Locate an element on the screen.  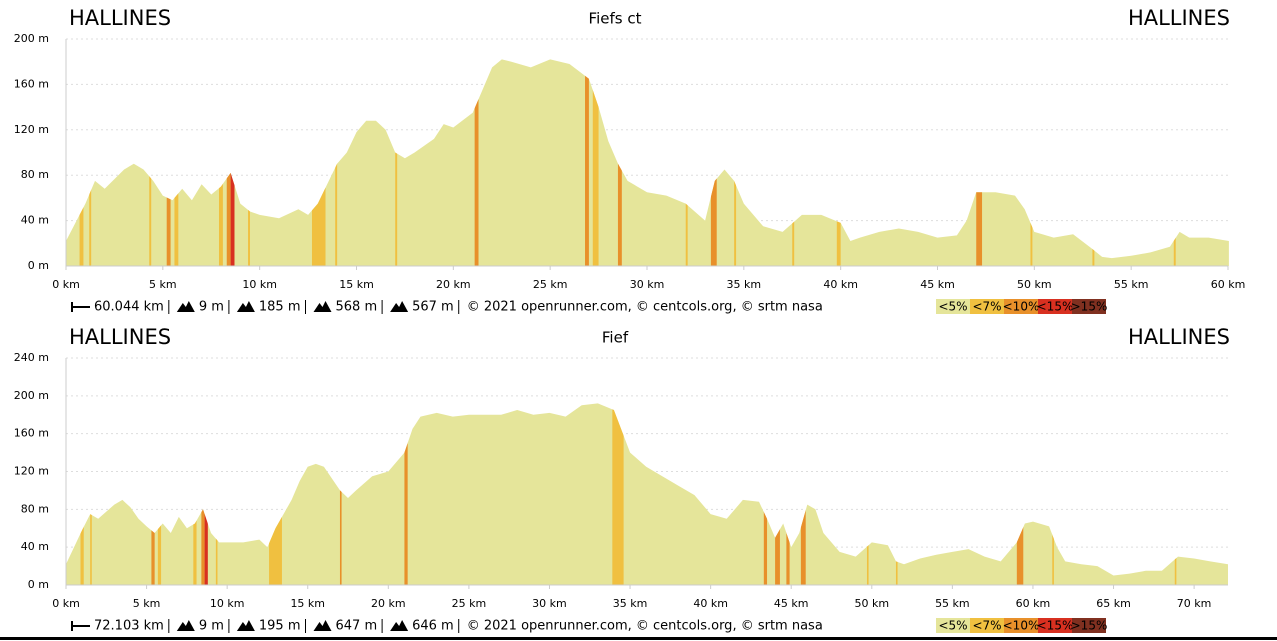
x-tick-label: 15 km is located at coordinates (307, 603).